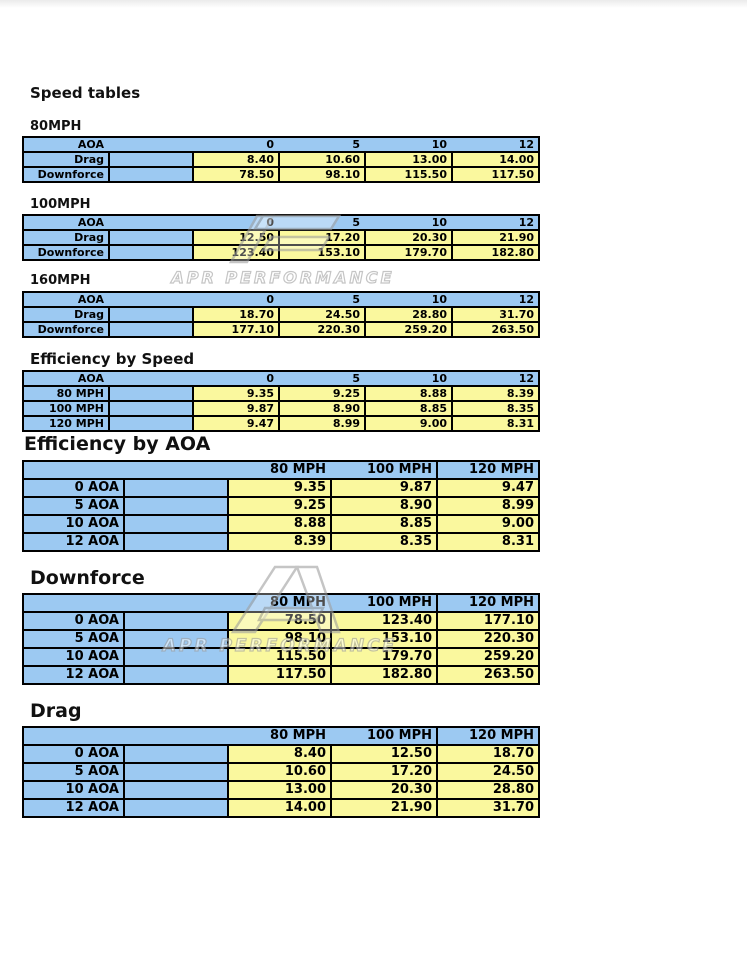 The image size is (747, 957). I want to click on table-title-drag: Drag, so click(56, 711).